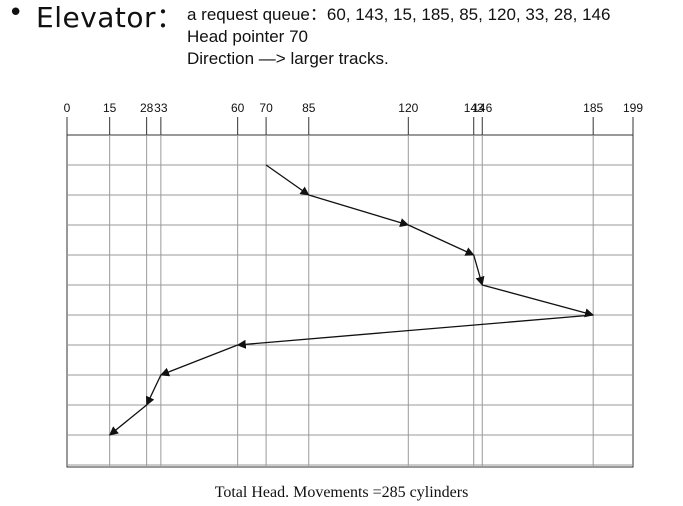 Image resolution: width=683 pixels, height=506 pixels. I want to click on axis-tick-label: 70, so click(266, 108).